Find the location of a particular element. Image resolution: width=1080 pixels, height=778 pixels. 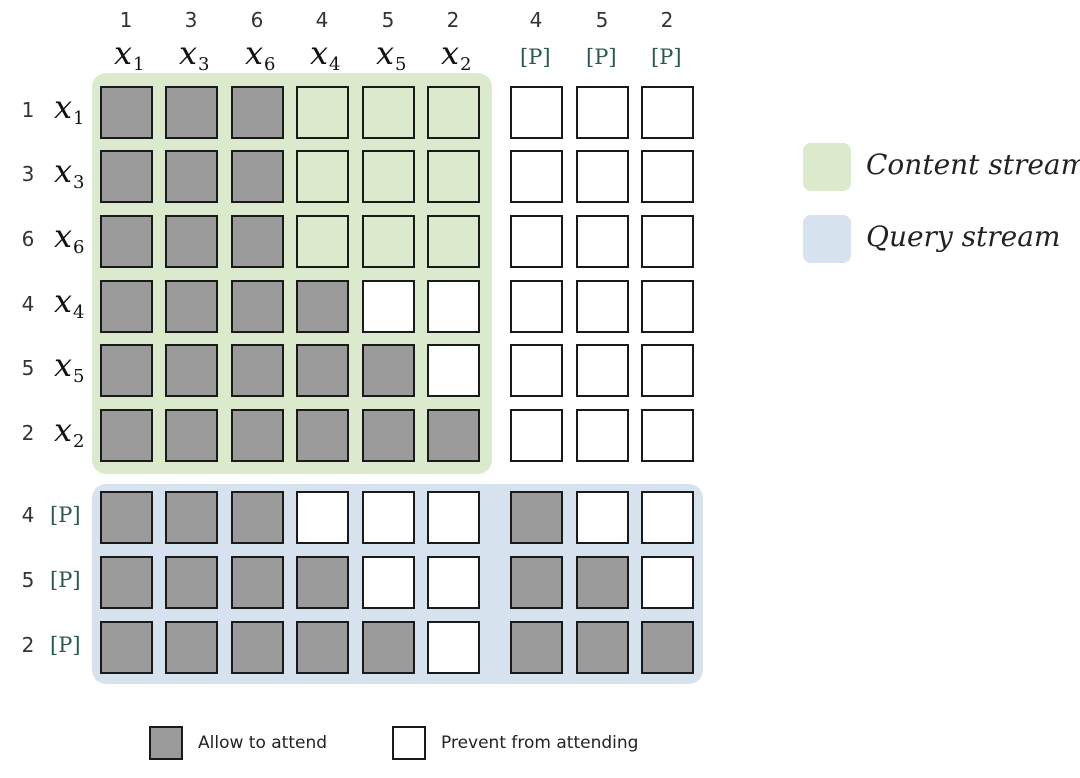

token-subscript: 6 is located at coordinates (79, 247).